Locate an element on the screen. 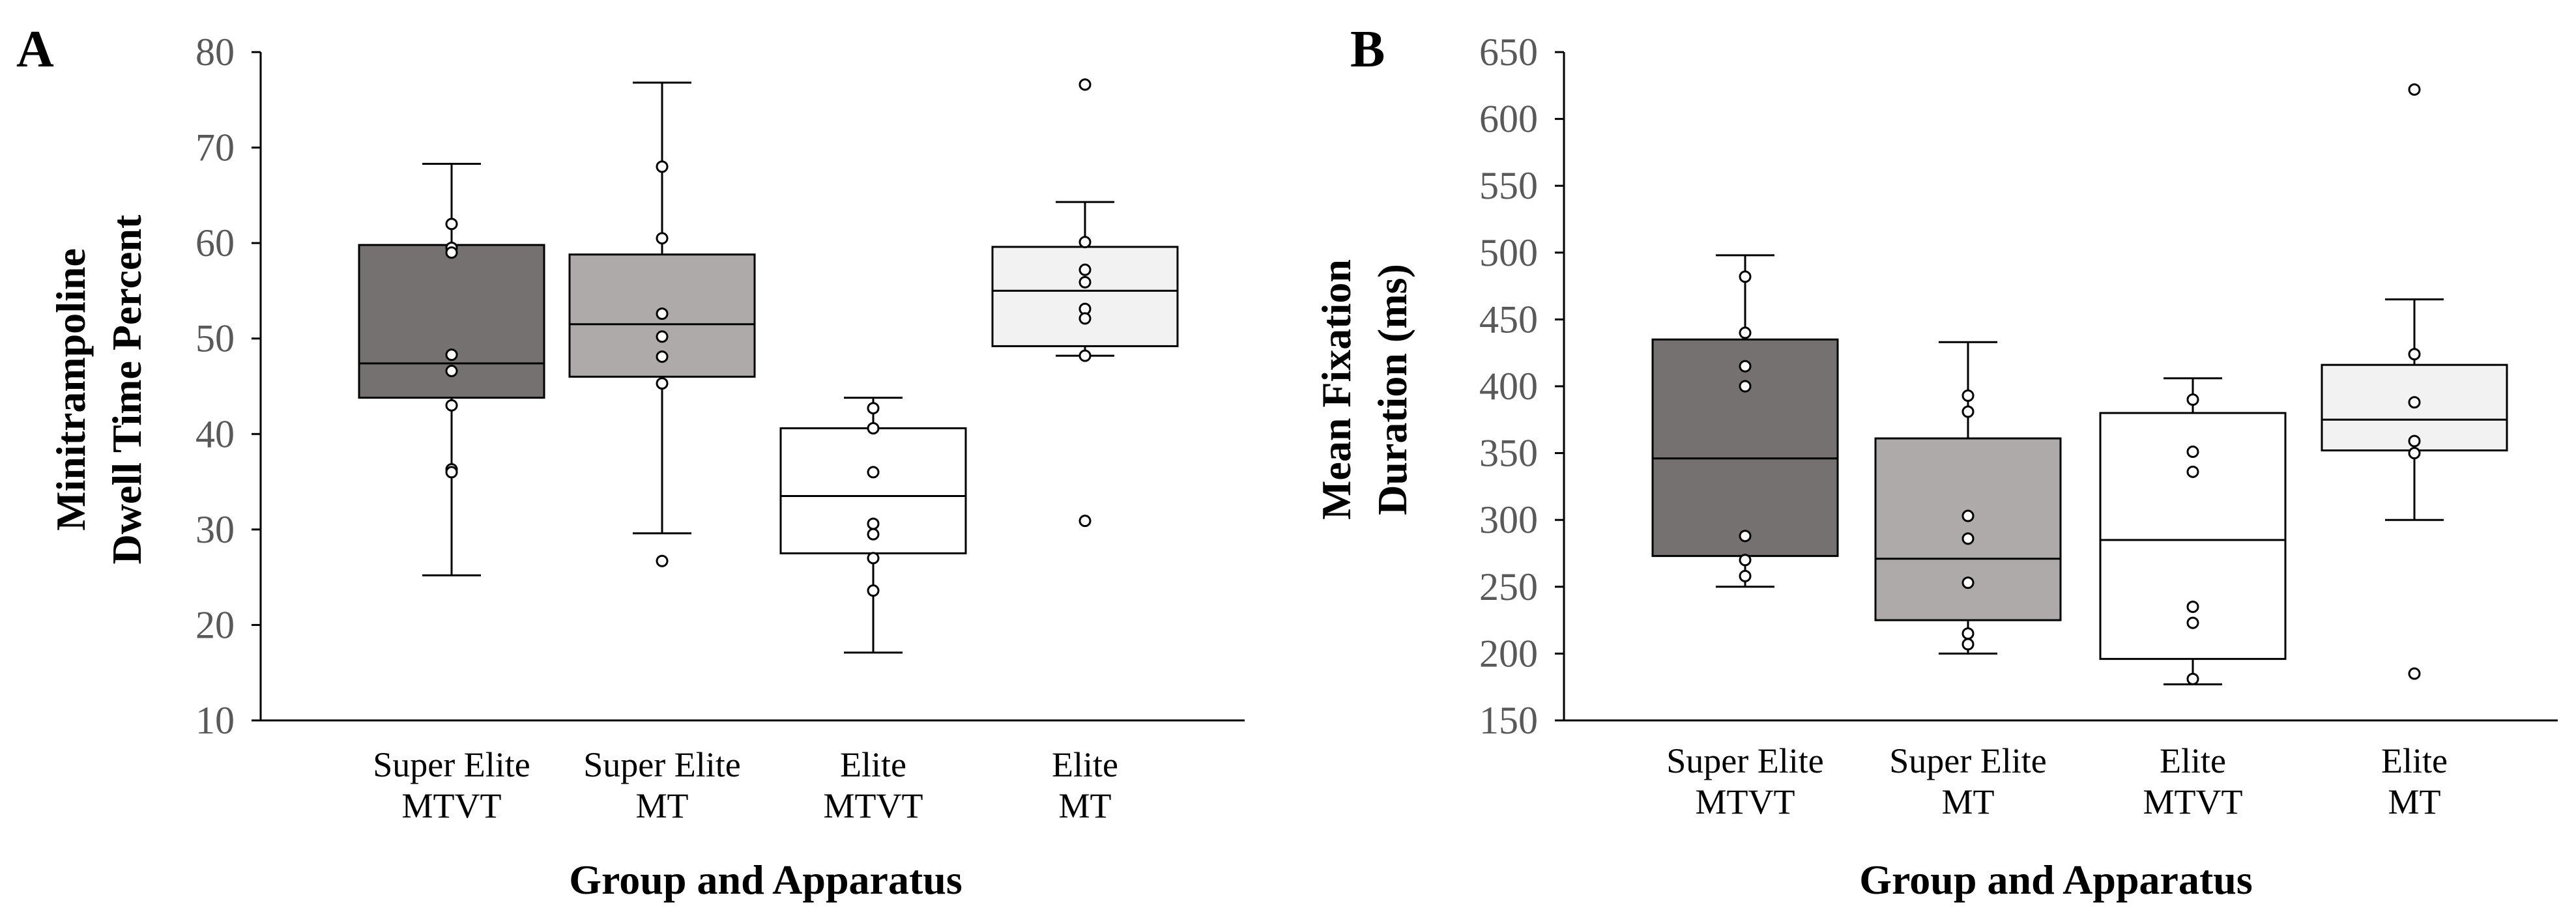 This screenshot has height=923, width=2576. y-tick-label: 10 is located at coordinates (215, 720).